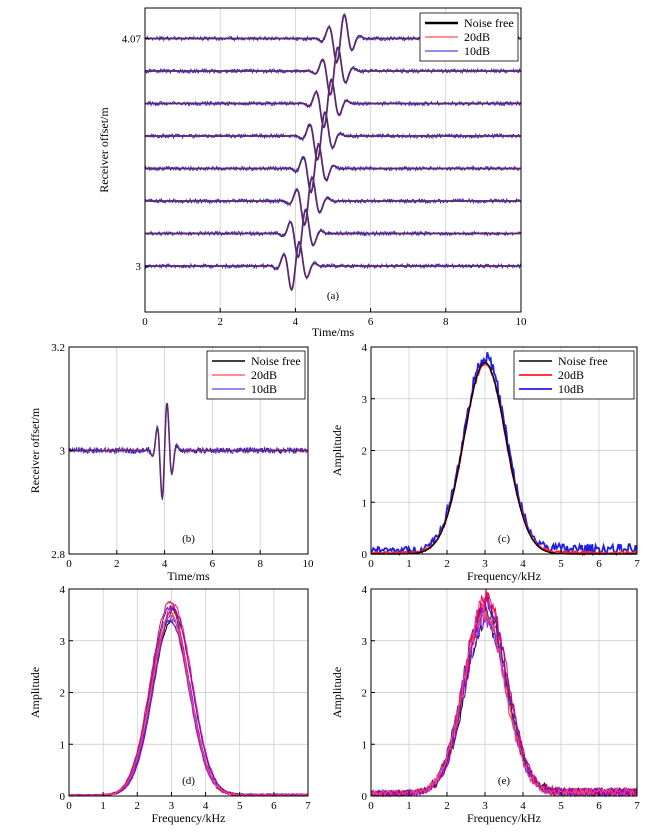  Describe the element at coordinates (333, 296) in the screenshot. I see `panel-label: (a)` at that location.